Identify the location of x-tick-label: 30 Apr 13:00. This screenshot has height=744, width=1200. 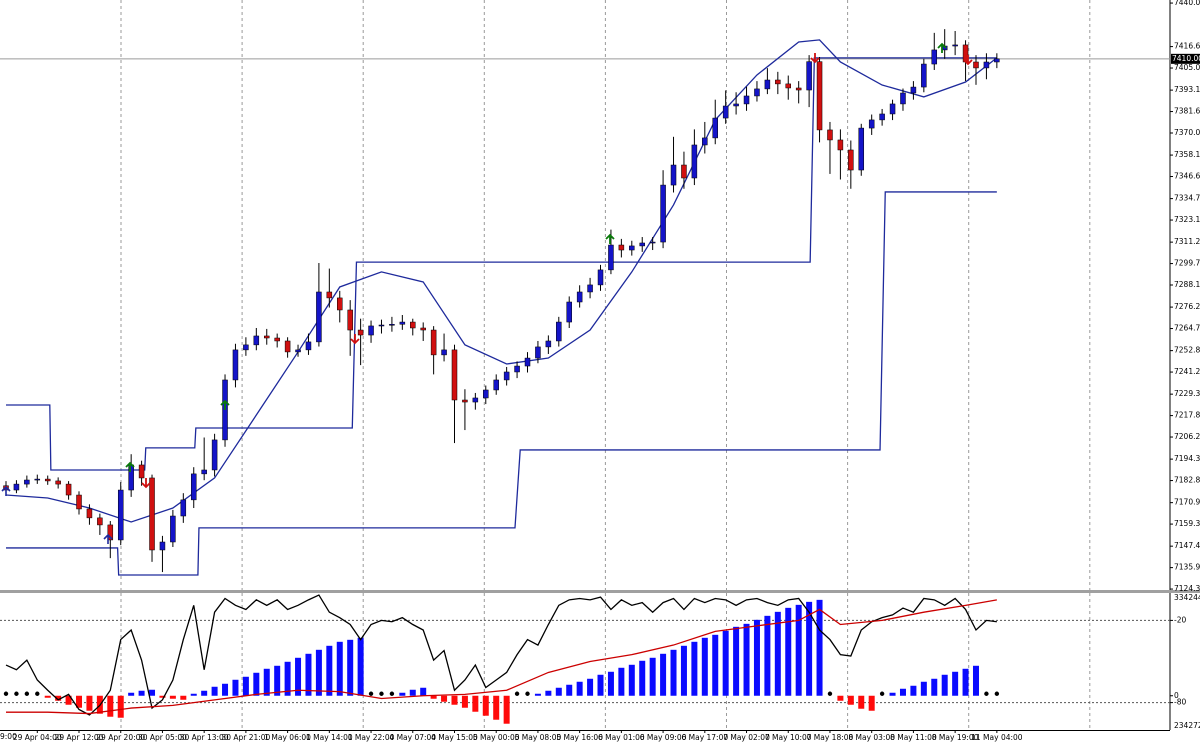
(204, 737).